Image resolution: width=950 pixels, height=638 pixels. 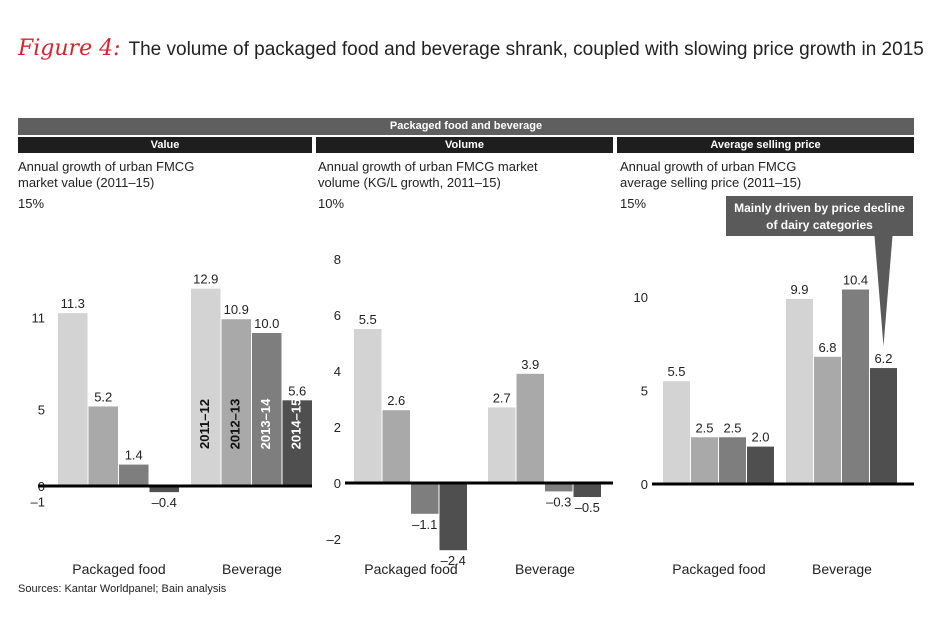 I want to click on y-tick-label: 11, so click(x=39, y=318).